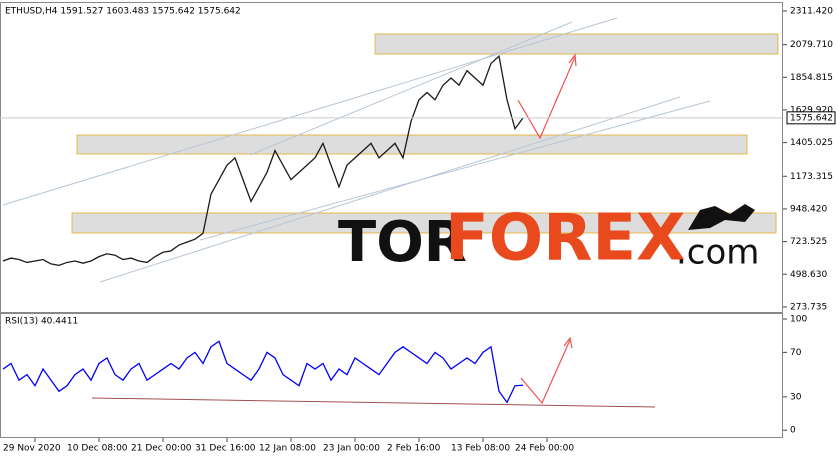  I want to click on price-line, so click(263, 372).